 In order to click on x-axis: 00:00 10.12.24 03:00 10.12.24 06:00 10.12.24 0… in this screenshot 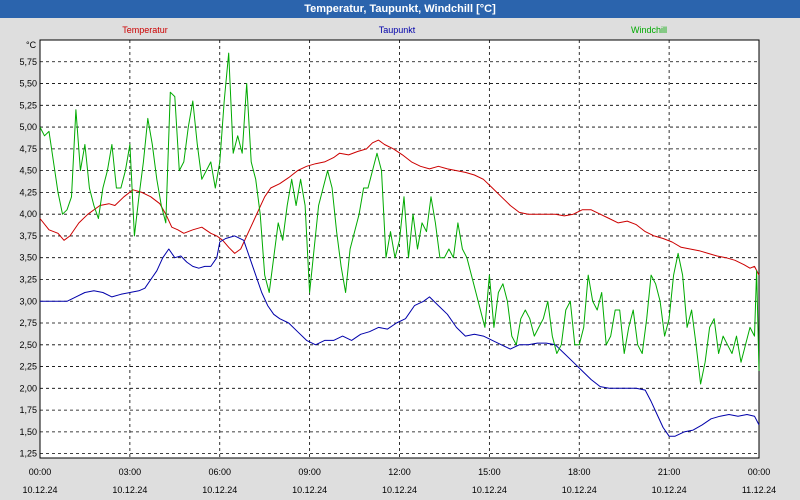, I will do `click(399, 481)`.